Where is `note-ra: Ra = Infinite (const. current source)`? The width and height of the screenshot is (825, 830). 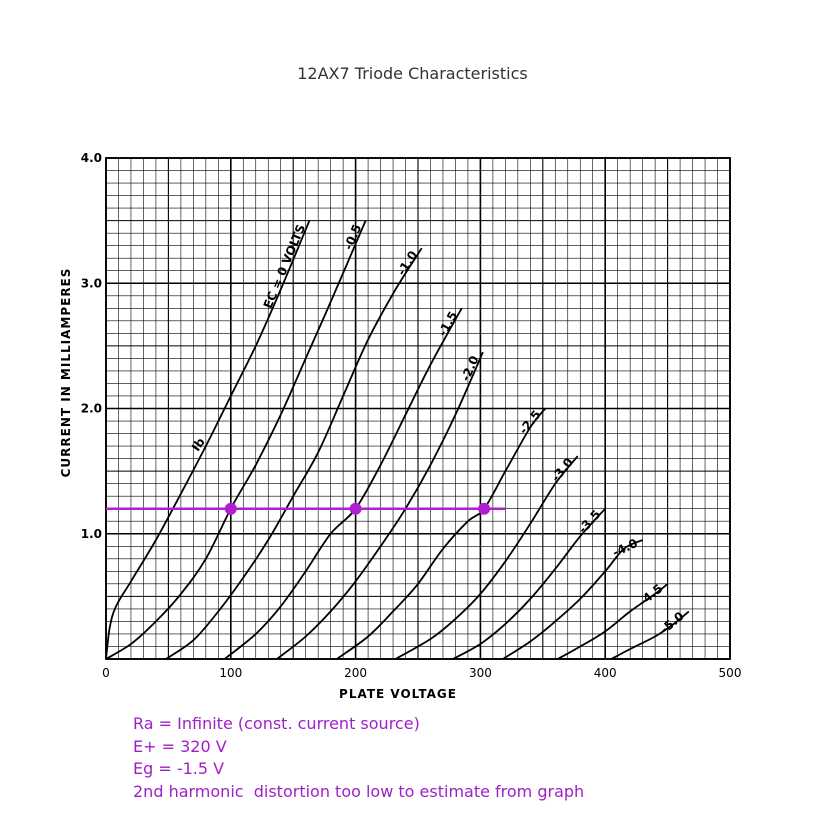 note-ra: Ra = Infinite (const. current source) is located at coordinates (276, 723).